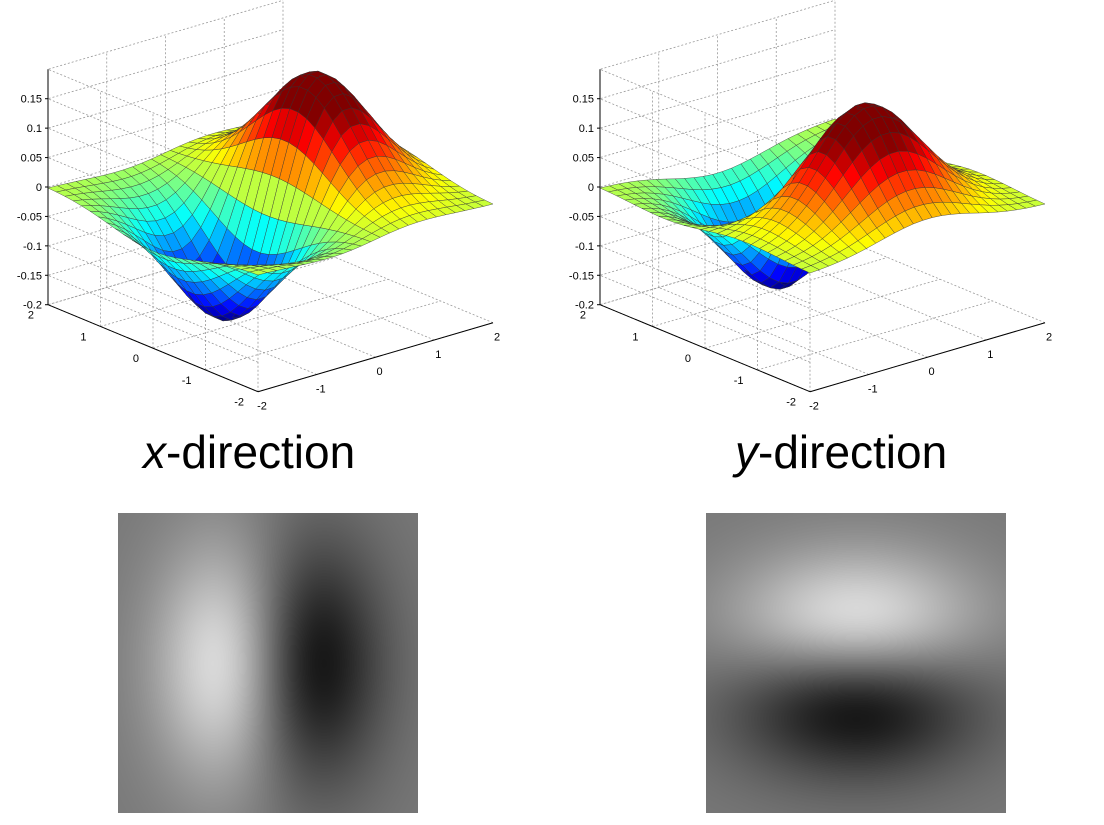  I want to click on surface-y-z-tick-label: 0, so click(591, 188).